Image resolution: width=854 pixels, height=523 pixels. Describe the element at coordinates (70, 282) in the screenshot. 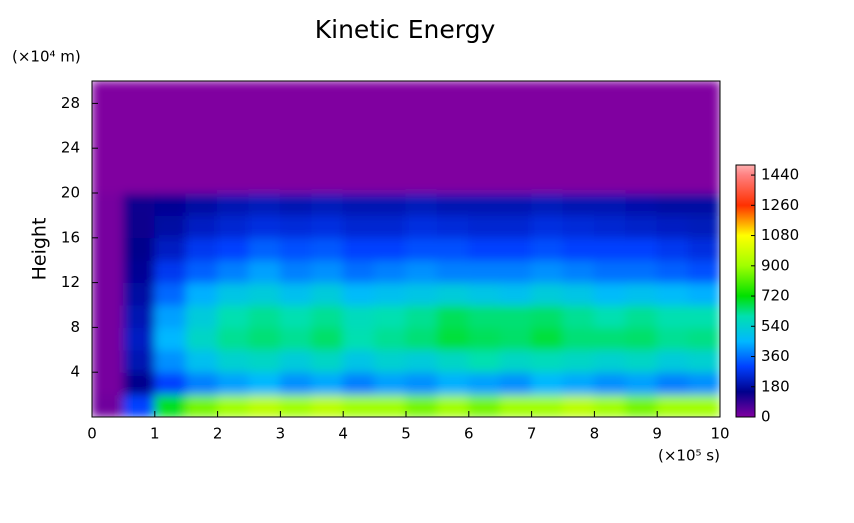

I see `y-tick-label: 12` at that location.